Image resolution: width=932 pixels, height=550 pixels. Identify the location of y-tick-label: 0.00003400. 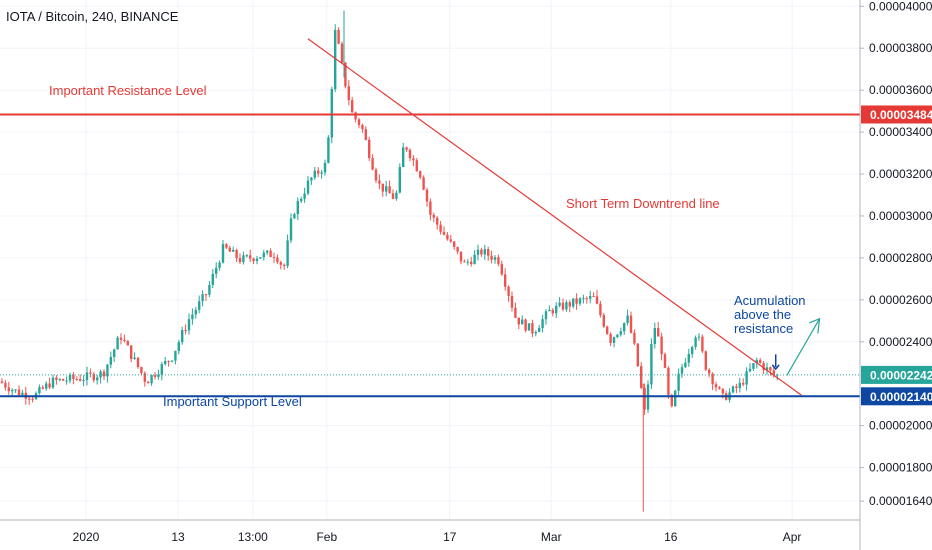
(900, 132).